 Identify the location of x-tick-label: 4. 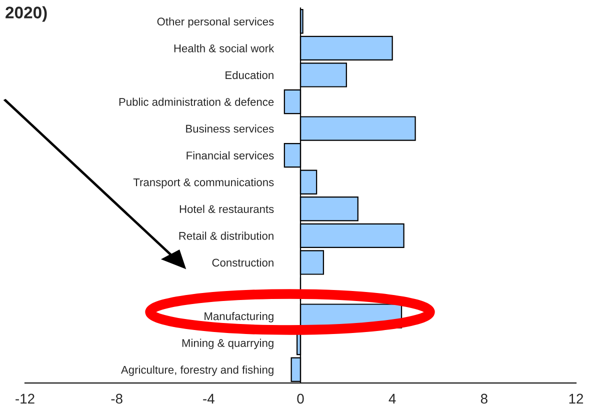
(392, 399).